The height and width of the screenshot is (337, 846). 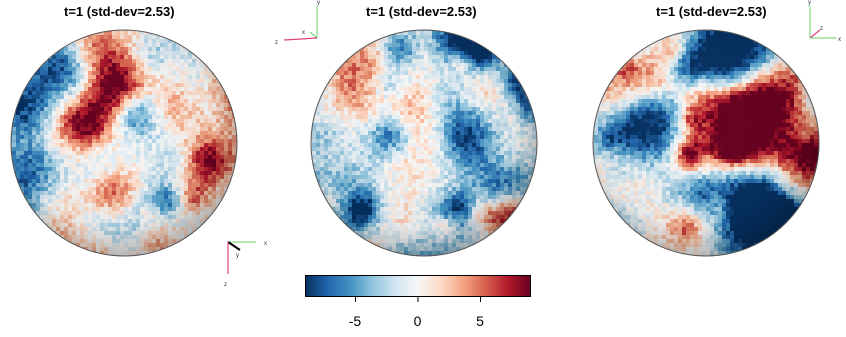 I want to click on panel-2-title: t=1 (std-dev=2.53), so click(x=421, y=11).